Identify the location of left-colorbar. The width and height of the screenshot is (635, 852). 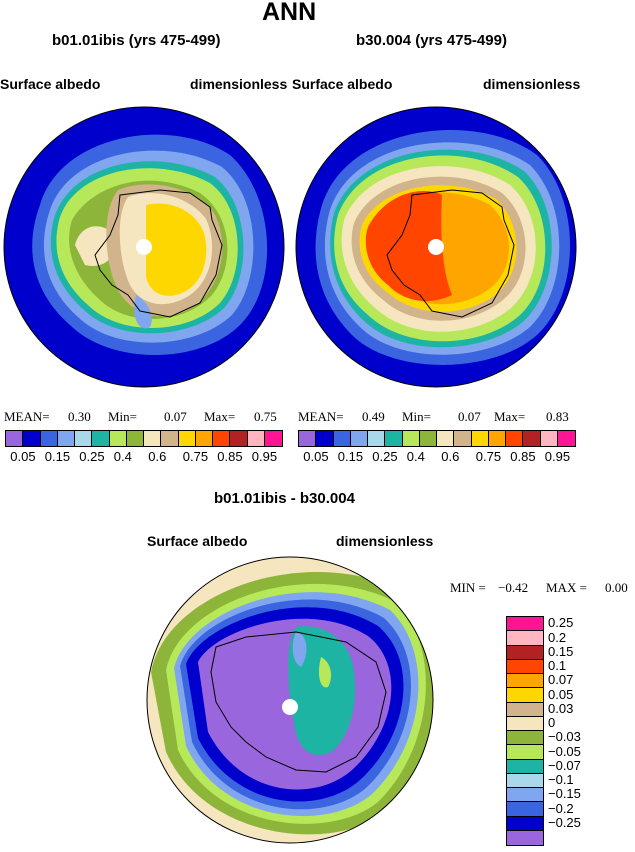
(144, 438).